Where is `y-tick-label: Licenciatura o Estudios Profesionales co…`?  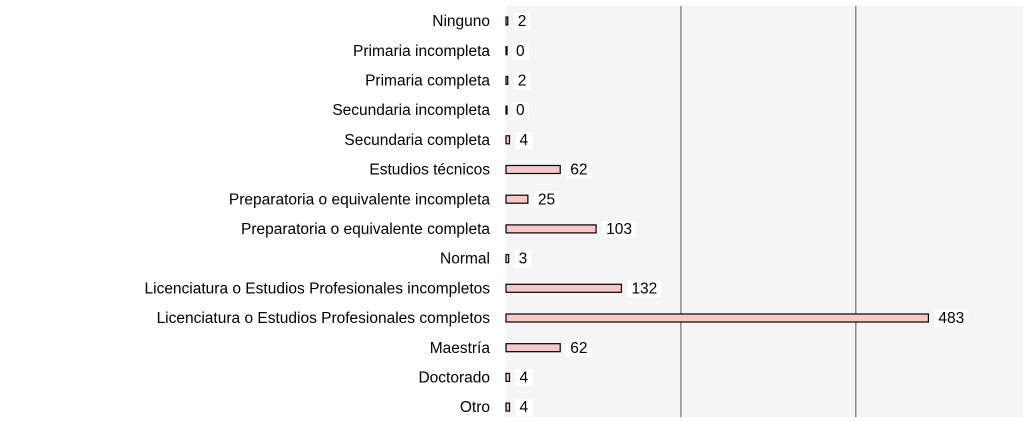
y-tick-label: Licenciatura o Estudios Profesionales co… is located at coordinates (324, 318).